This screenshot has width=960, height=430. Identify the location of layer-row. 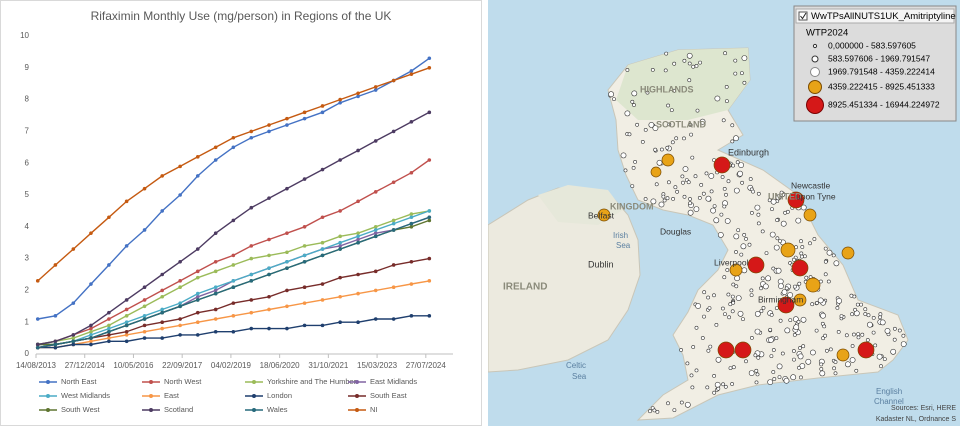
(875, 16).